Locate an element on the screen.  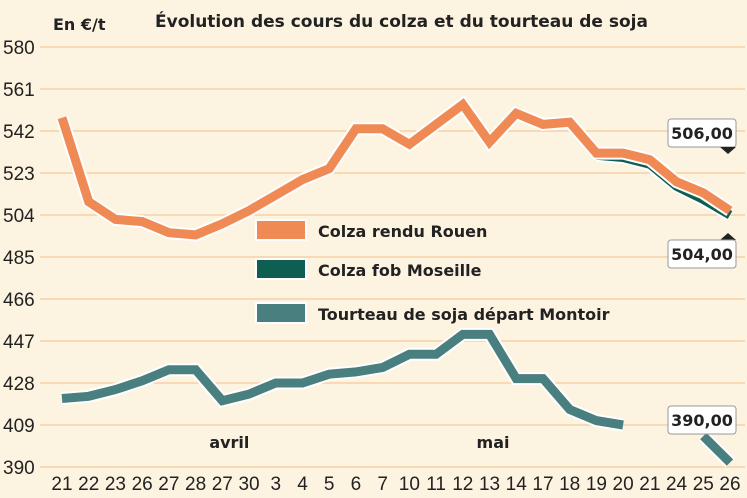
x-tick-25: 26 is located at coordinates (729, 484).